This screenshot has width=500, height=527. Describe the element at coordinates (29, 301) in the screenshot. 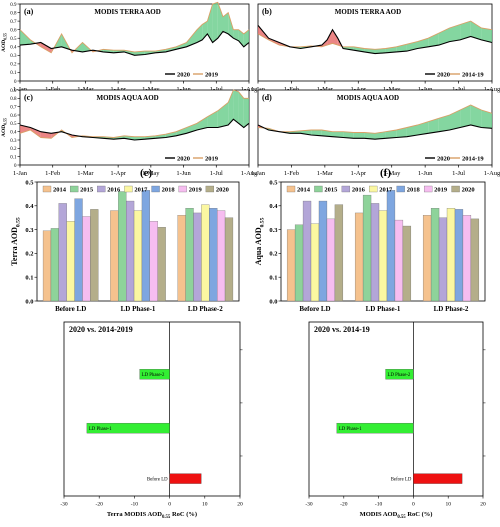

I see `y-tick-label: 0.0` at that location.